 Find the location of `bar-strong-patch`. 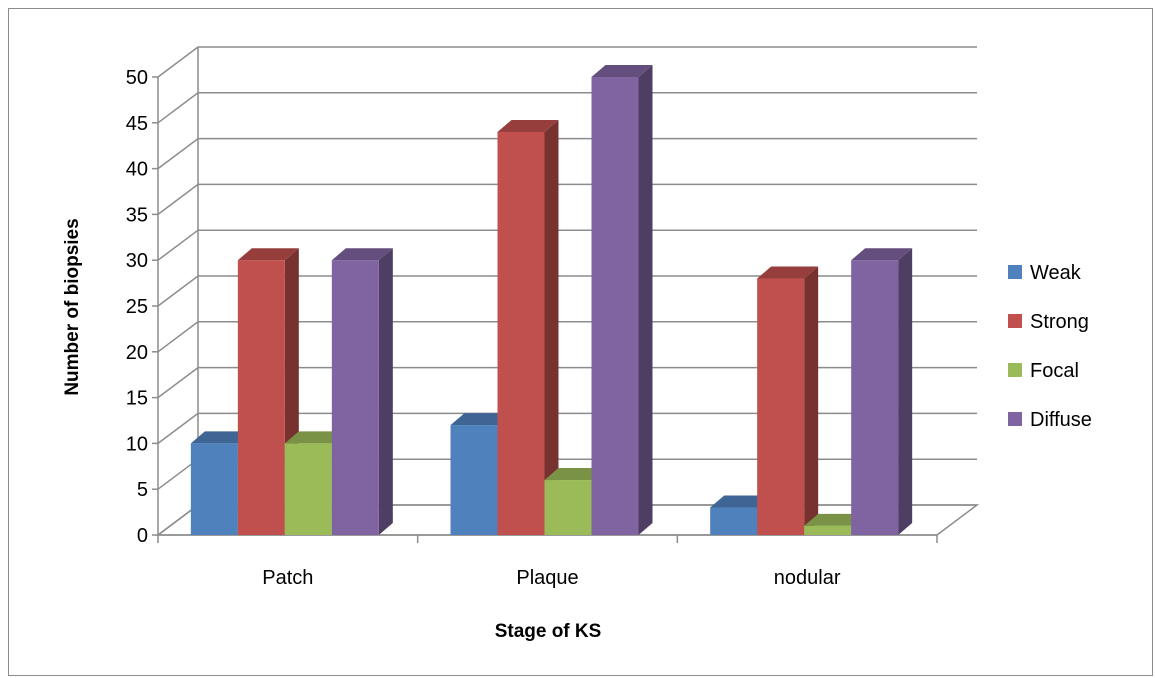

bar-strong-patch is located at coordinates (268, 391).